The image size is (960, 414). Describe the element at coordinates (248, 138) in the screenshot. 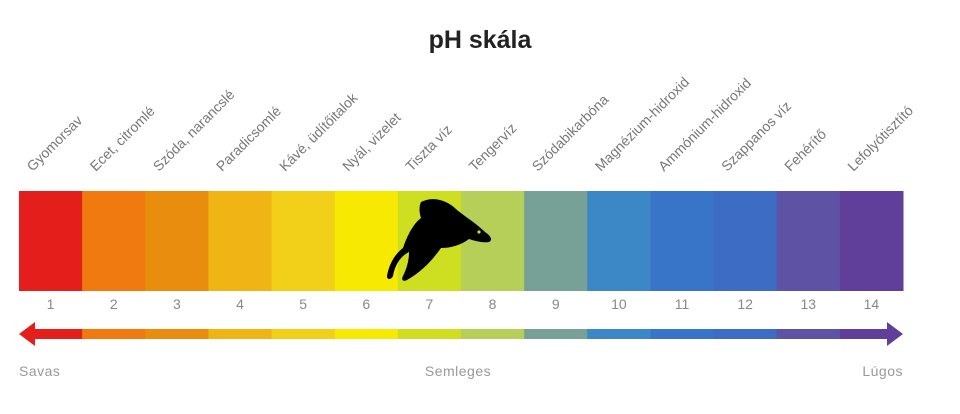

I see `substance-label: Paradicsomlé` at that location.